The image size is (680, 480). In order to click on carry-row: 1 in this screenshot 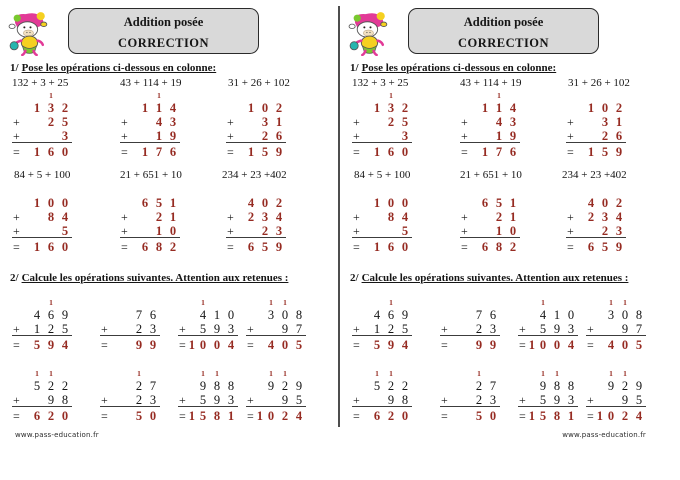, I will do `click(150, 96)`.